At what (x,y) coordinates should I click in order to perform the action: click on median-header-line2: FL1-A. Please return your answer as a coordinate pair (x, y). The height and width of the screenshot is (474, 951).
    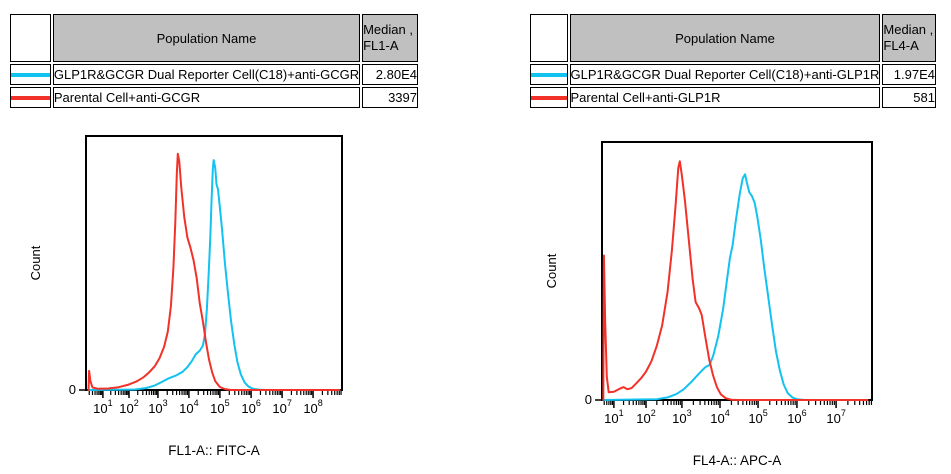
    Looking at the image, I should click on (381, 45).